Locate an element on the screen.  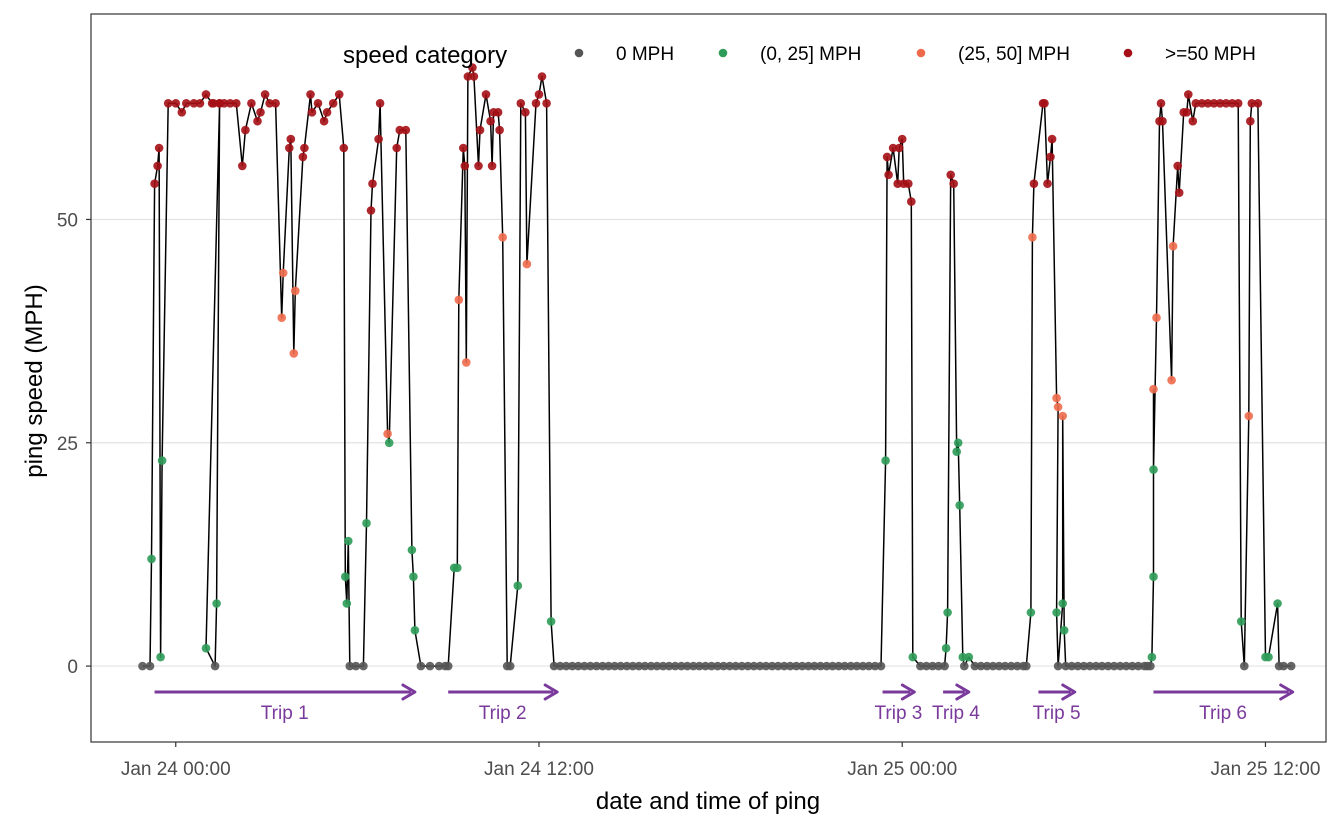
trip-label-1: Trip 1 is located at coordinates (285, 713).